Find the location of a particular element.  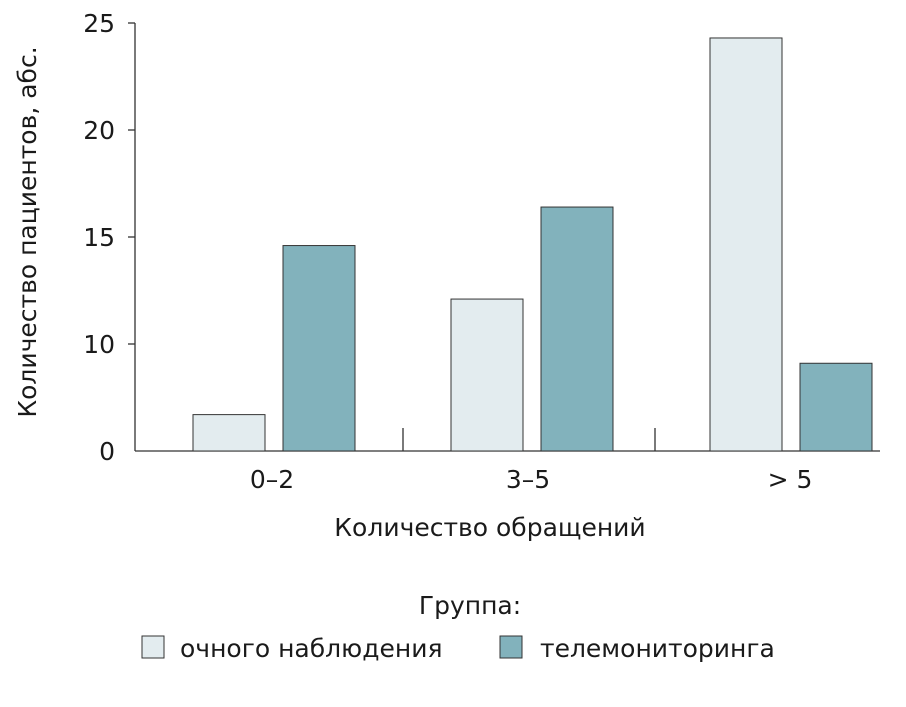

x-axis-label: Количество обращений is located at coordinates (489, 527).